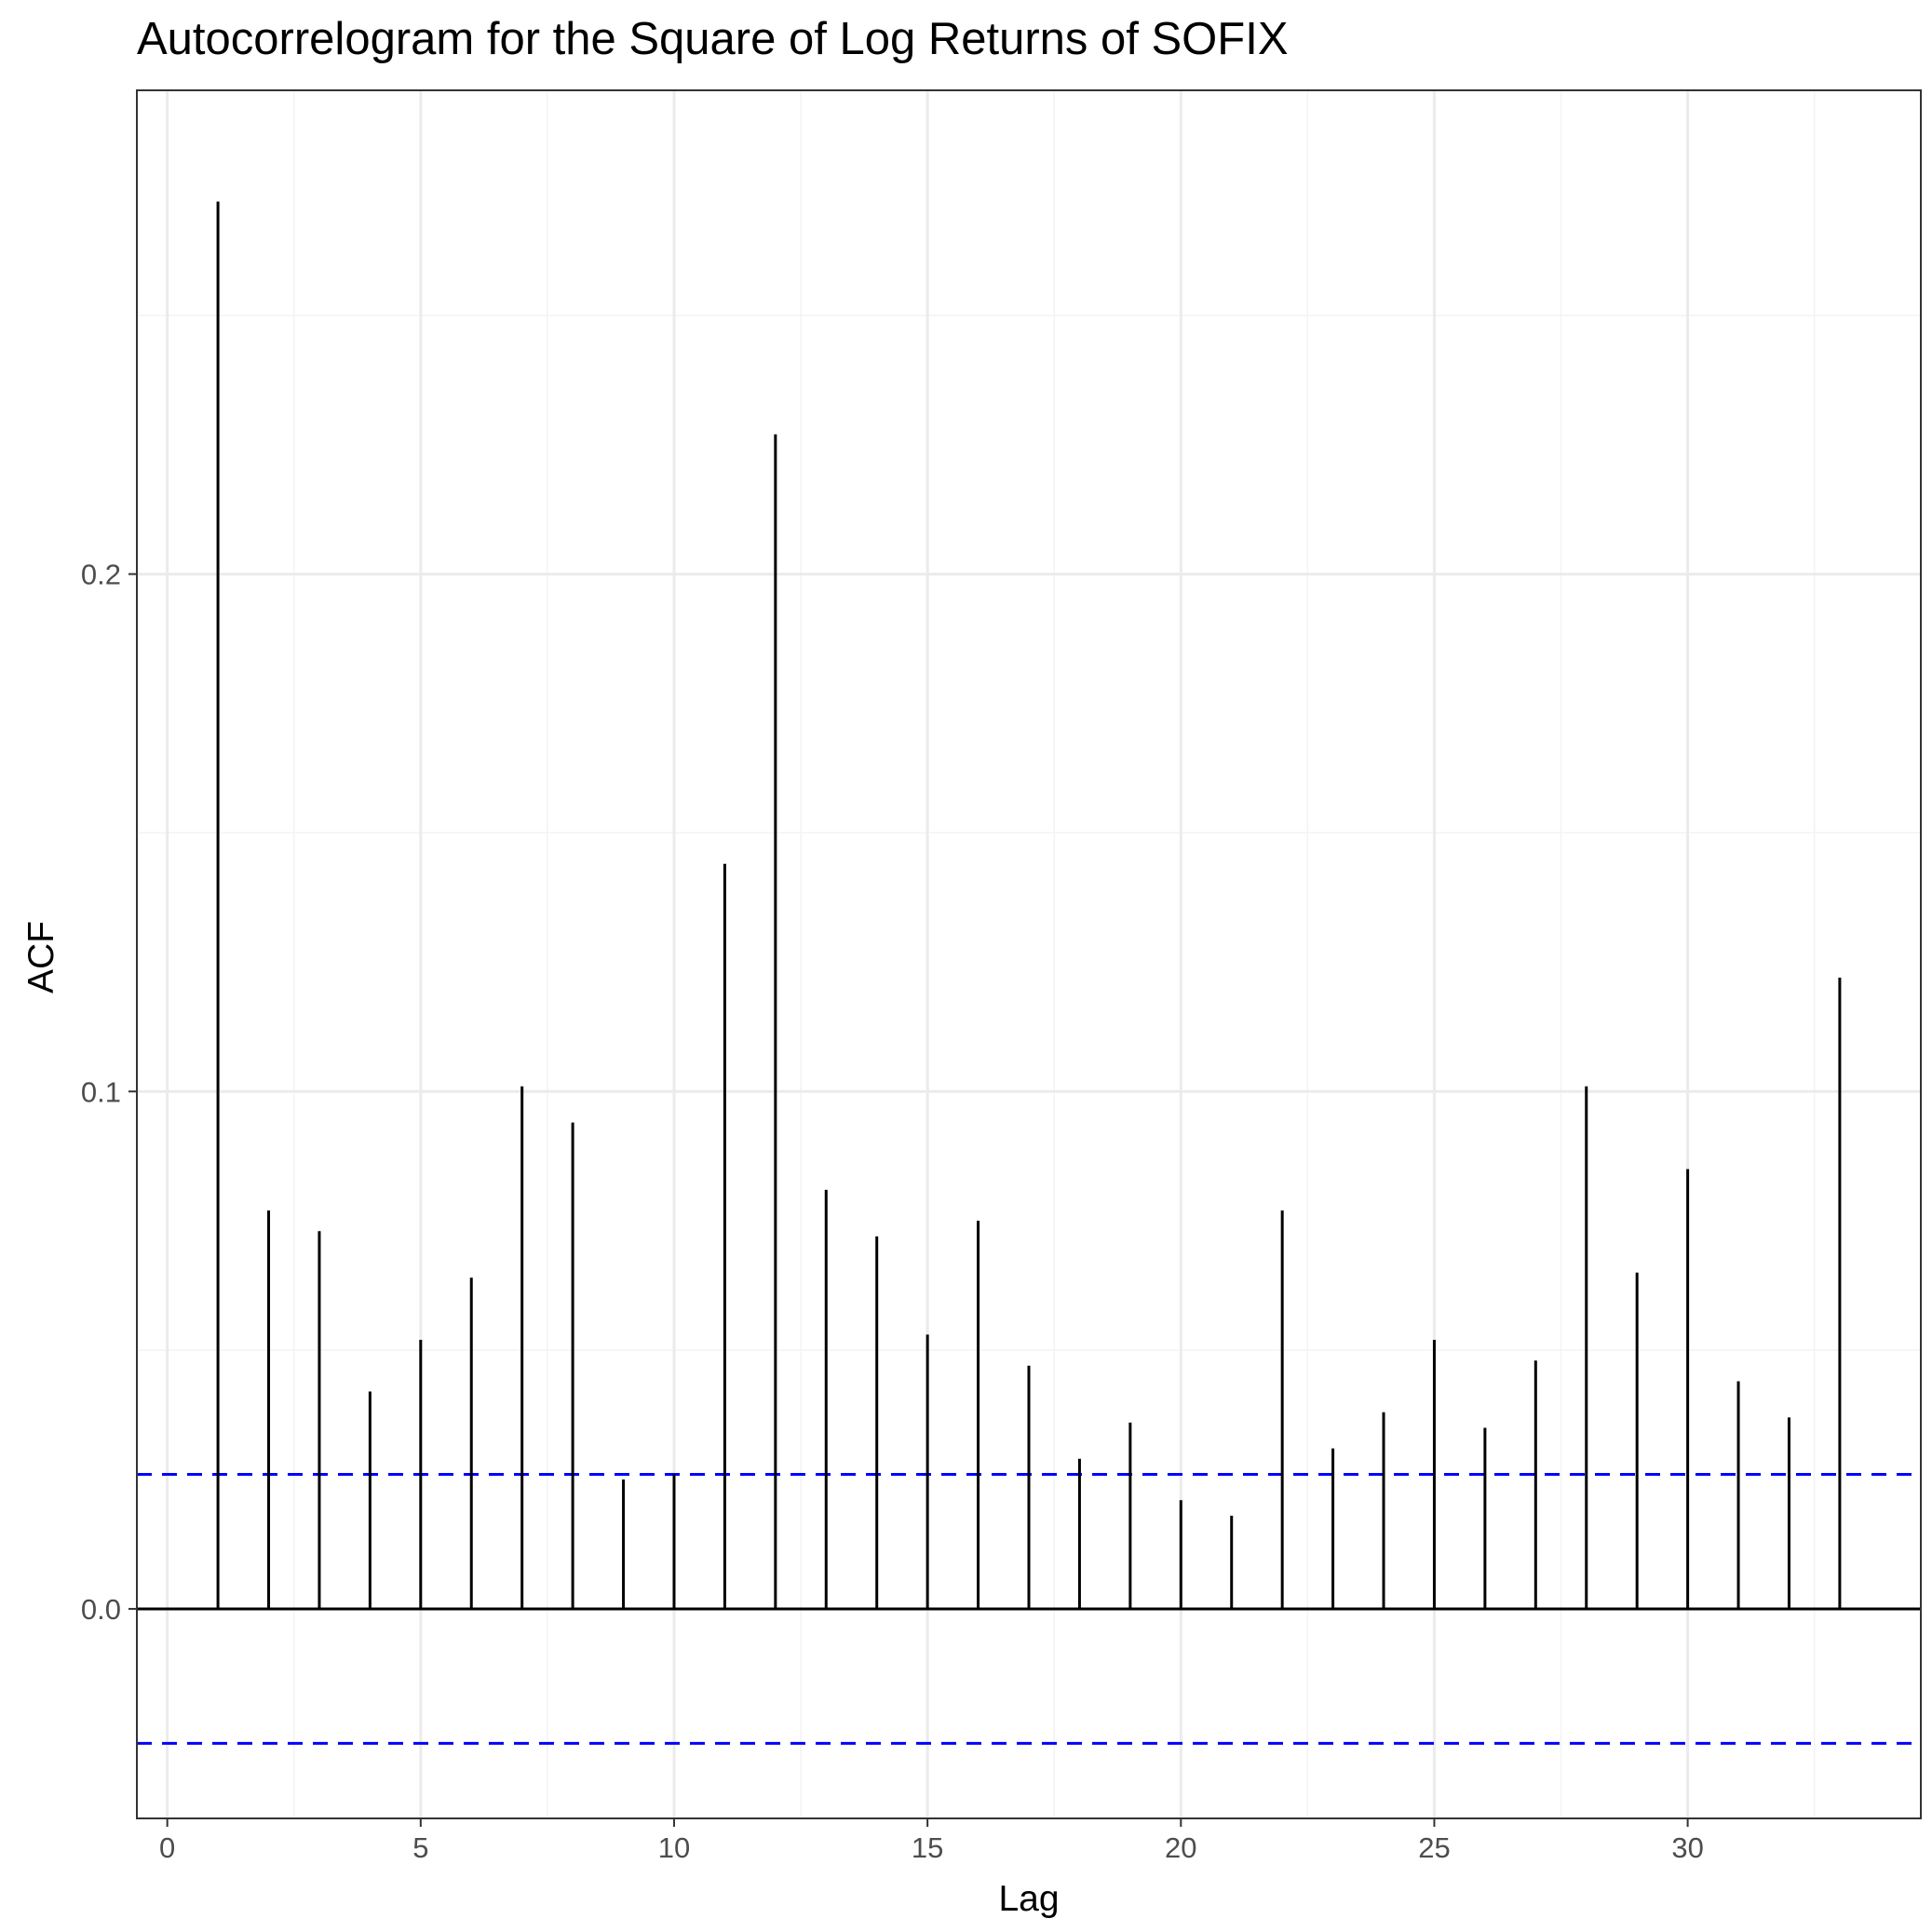  What do you see at coordinates (1687, 1847) in the screenshot?
I see `x-tick-label-6: 30` at bounding box center [1687, 1847].